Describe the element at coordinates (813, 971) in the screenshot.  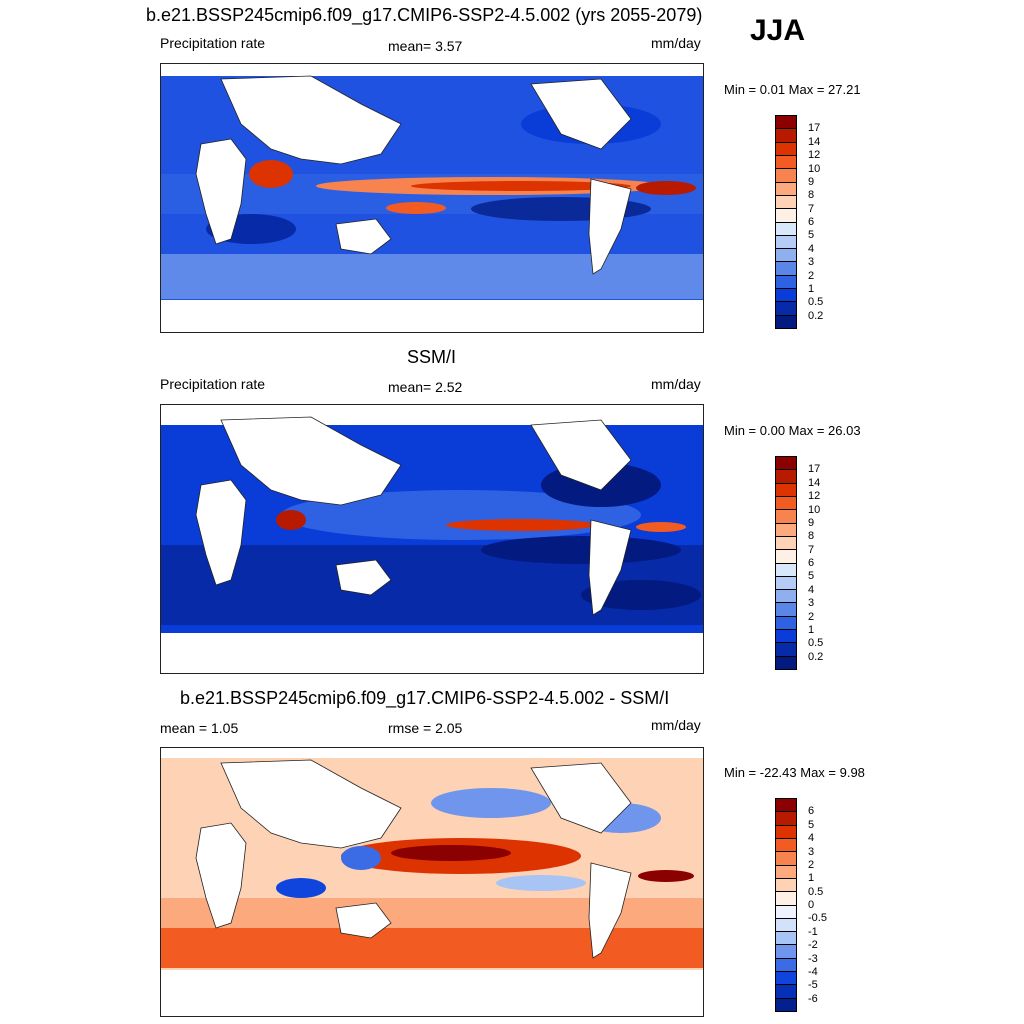
I see `panel3-tick-label: -4` at that location.